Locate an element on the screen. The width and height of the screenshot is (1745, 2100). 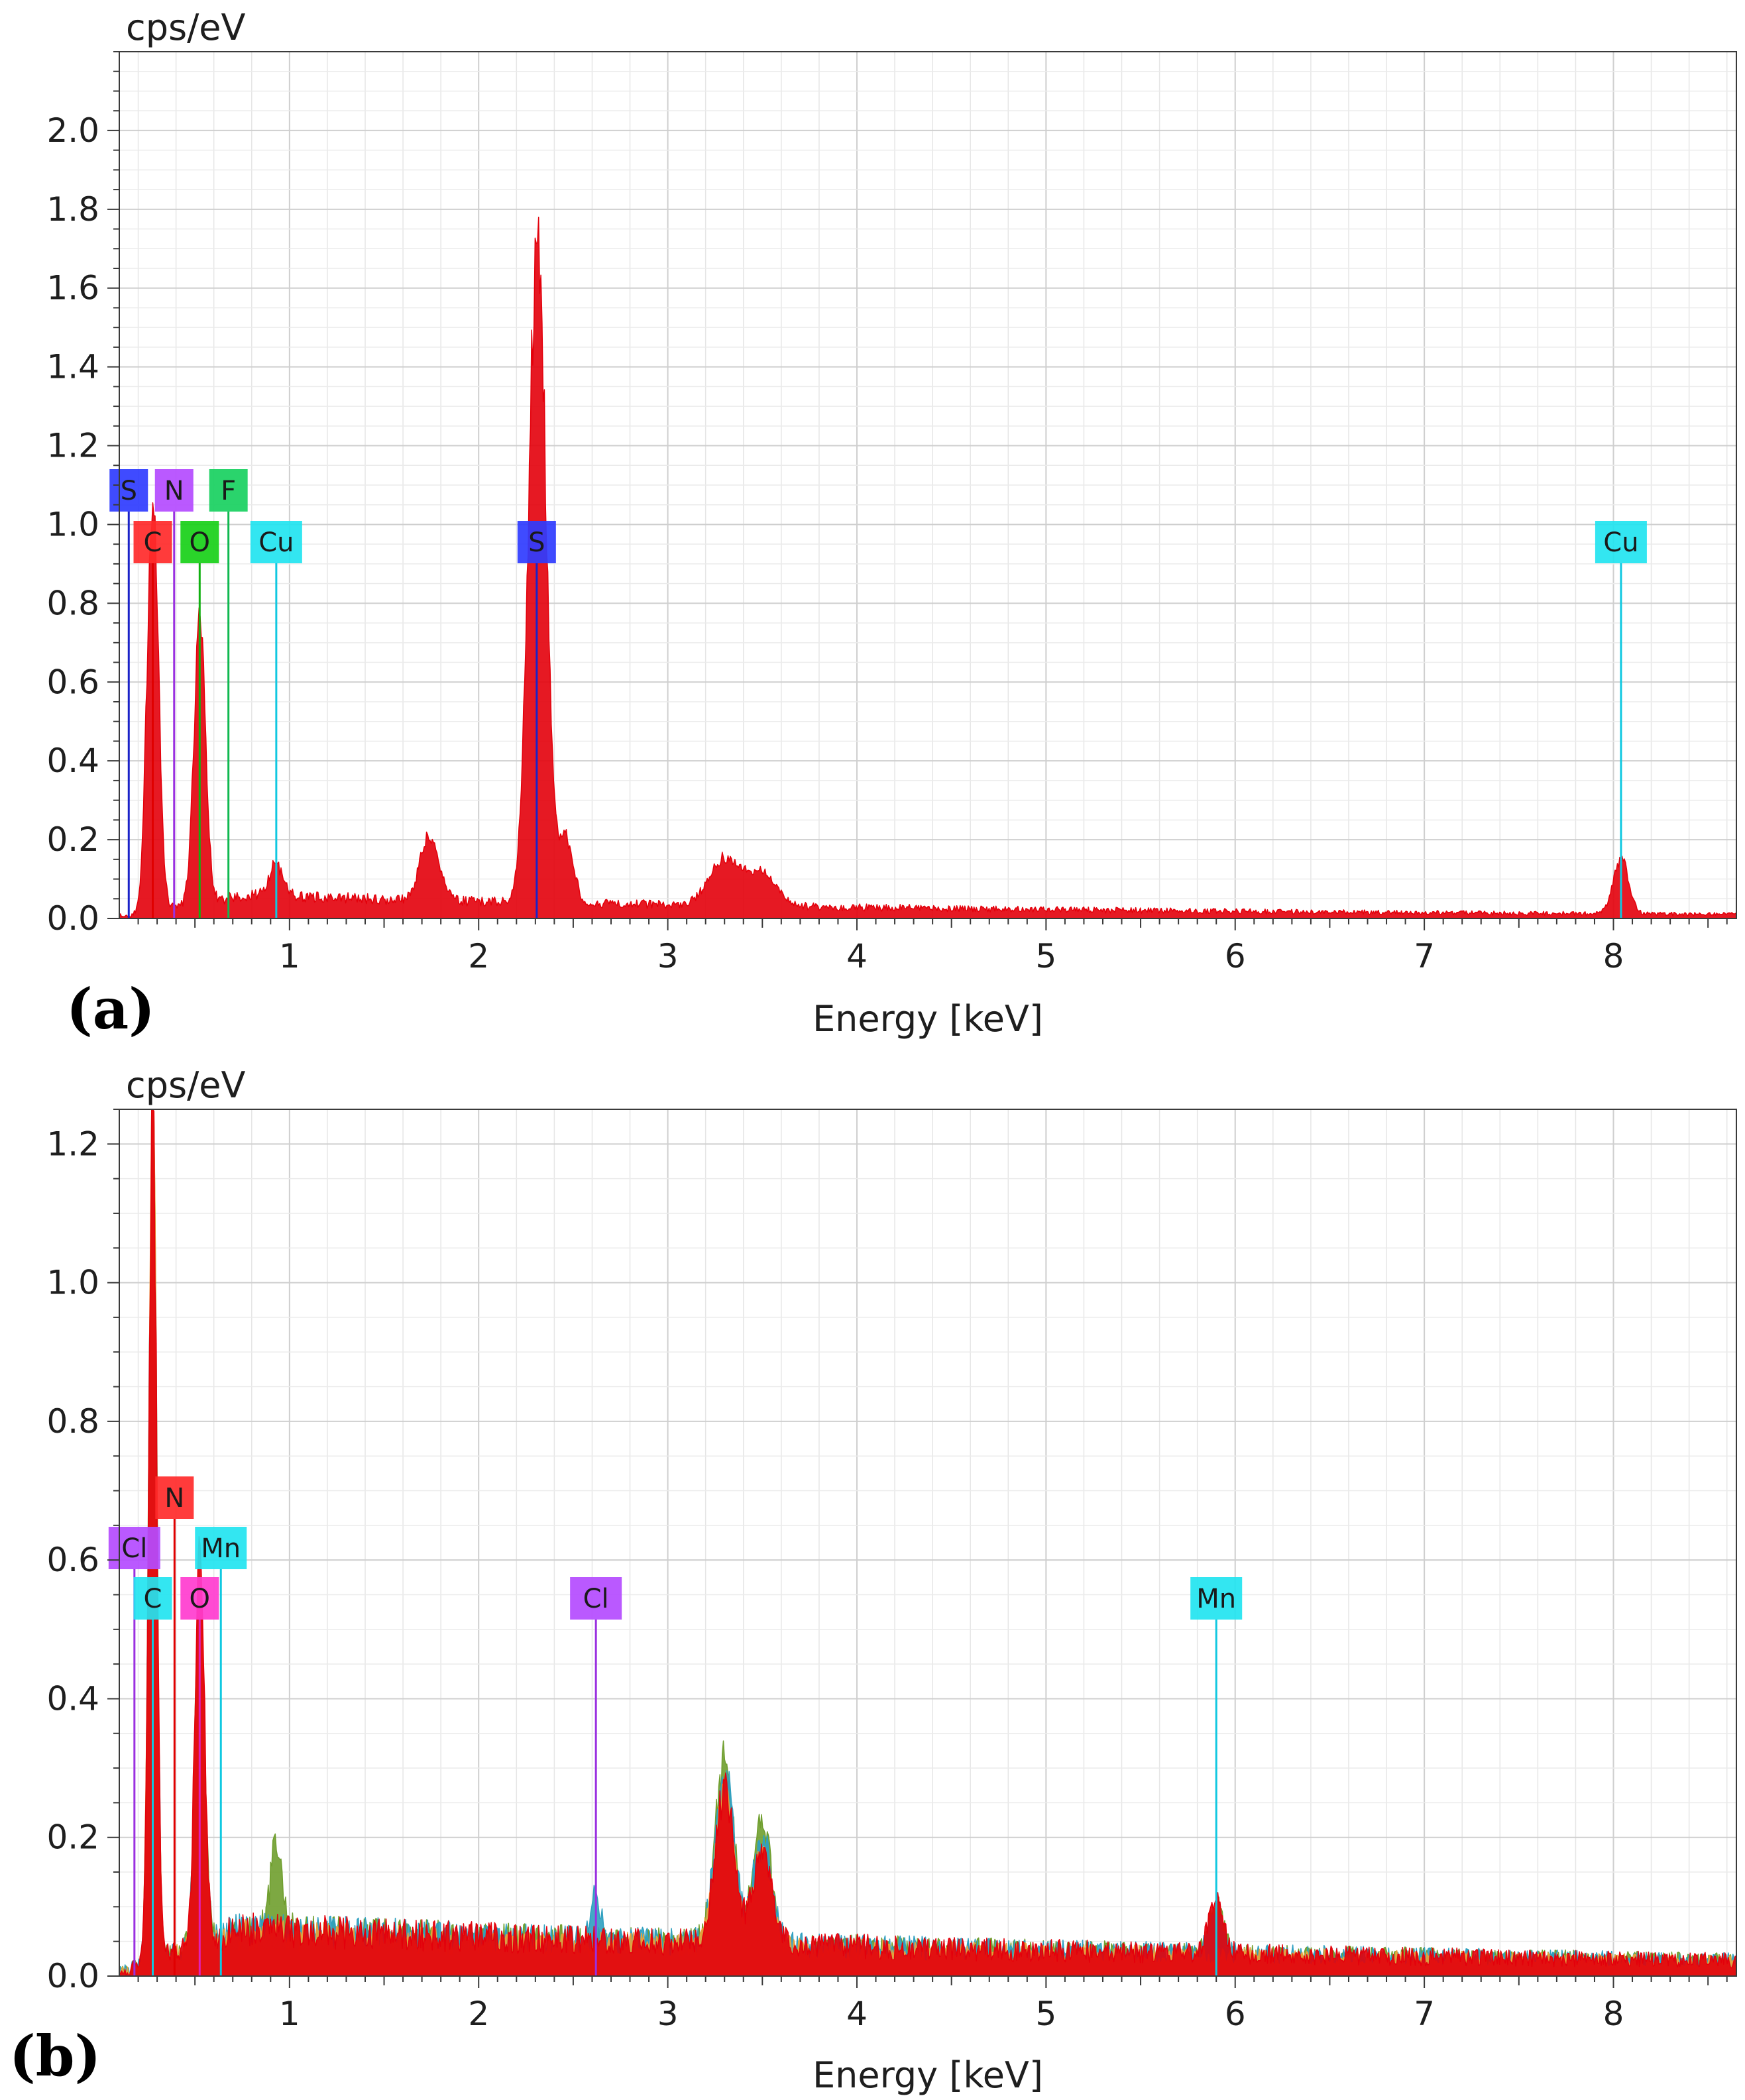
panel-b-x-tick-label: 6 is located at coordinates (1235, 2014).